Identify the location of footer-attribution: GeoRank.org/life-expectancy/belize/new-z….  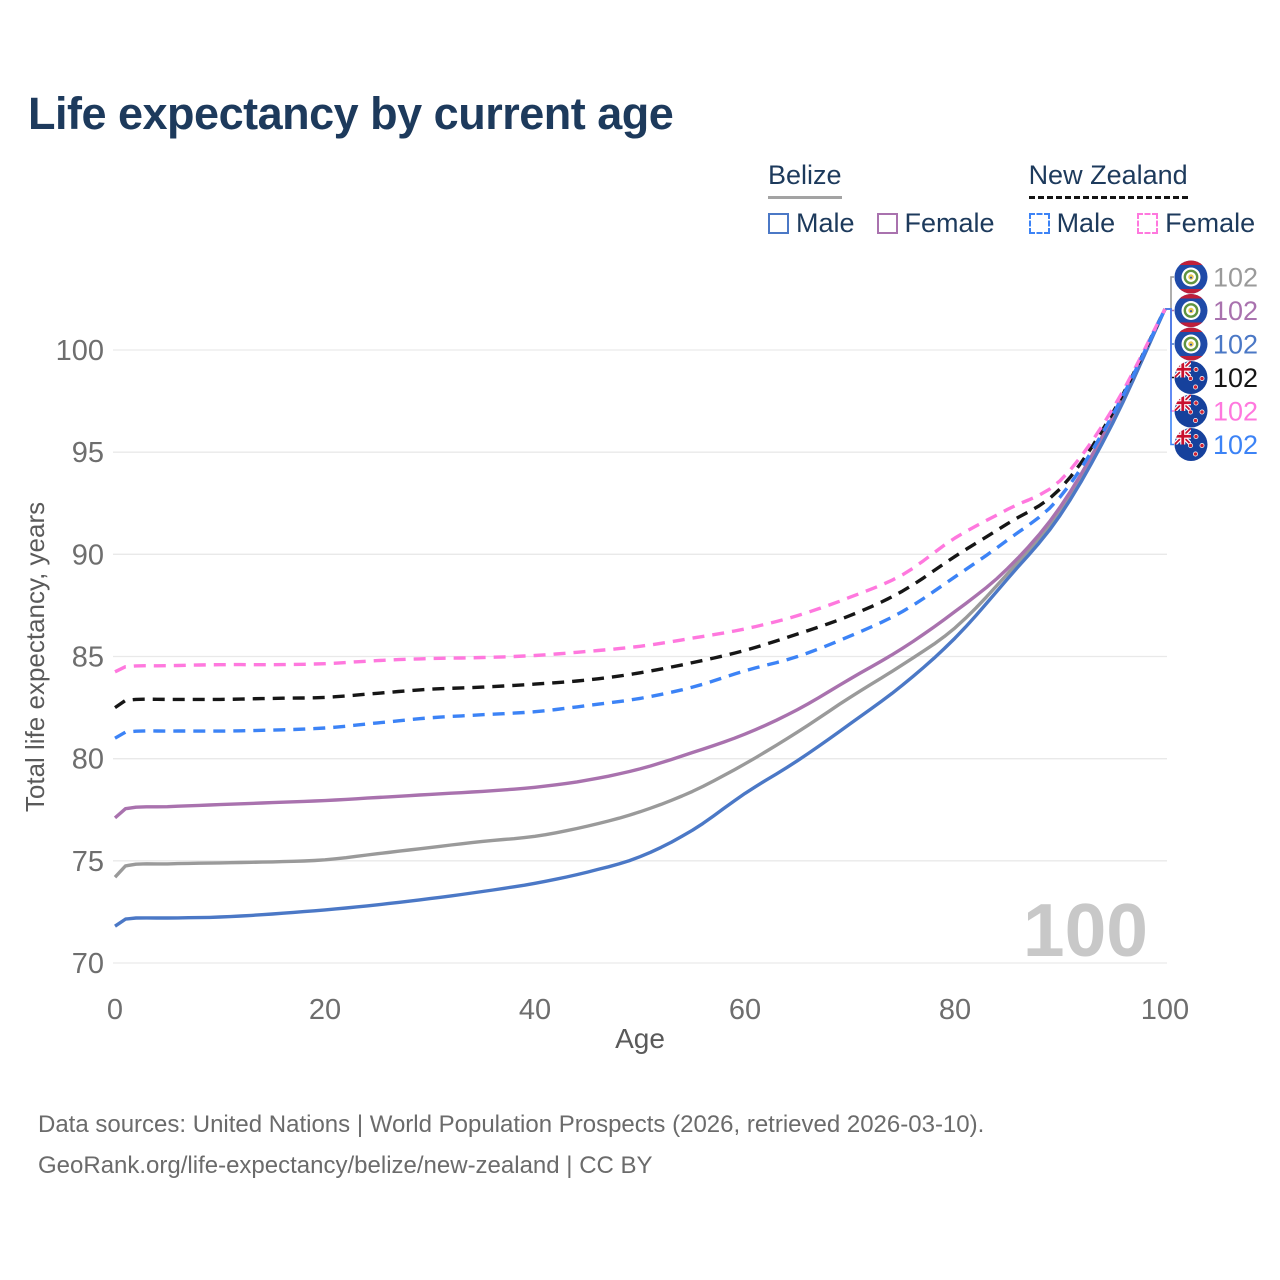
(345, 1165).